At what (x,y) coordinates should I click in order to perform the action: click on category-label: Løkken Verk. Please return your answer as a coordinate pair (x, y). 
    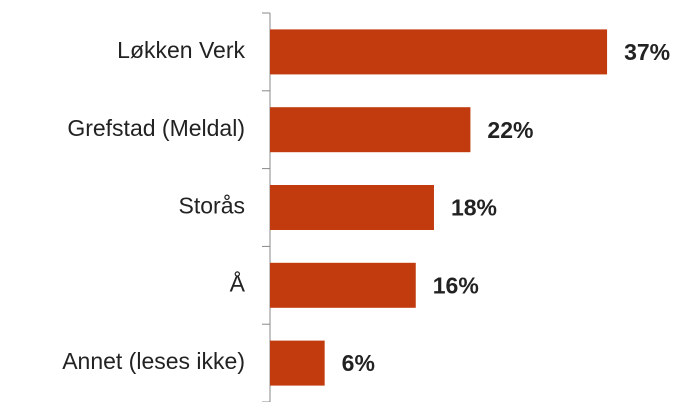
    Looking at the image, I should click on (181, 50).